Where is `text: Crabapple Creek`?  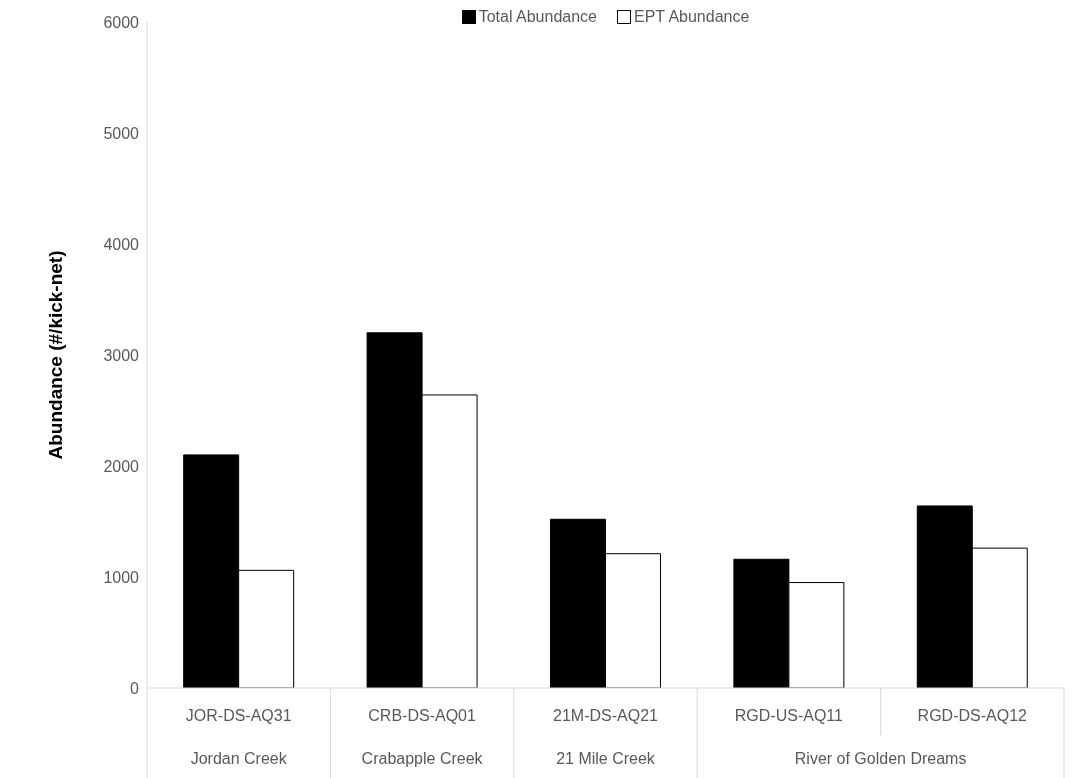 text: Crabapple Creek is located at coordinates (422, 759).